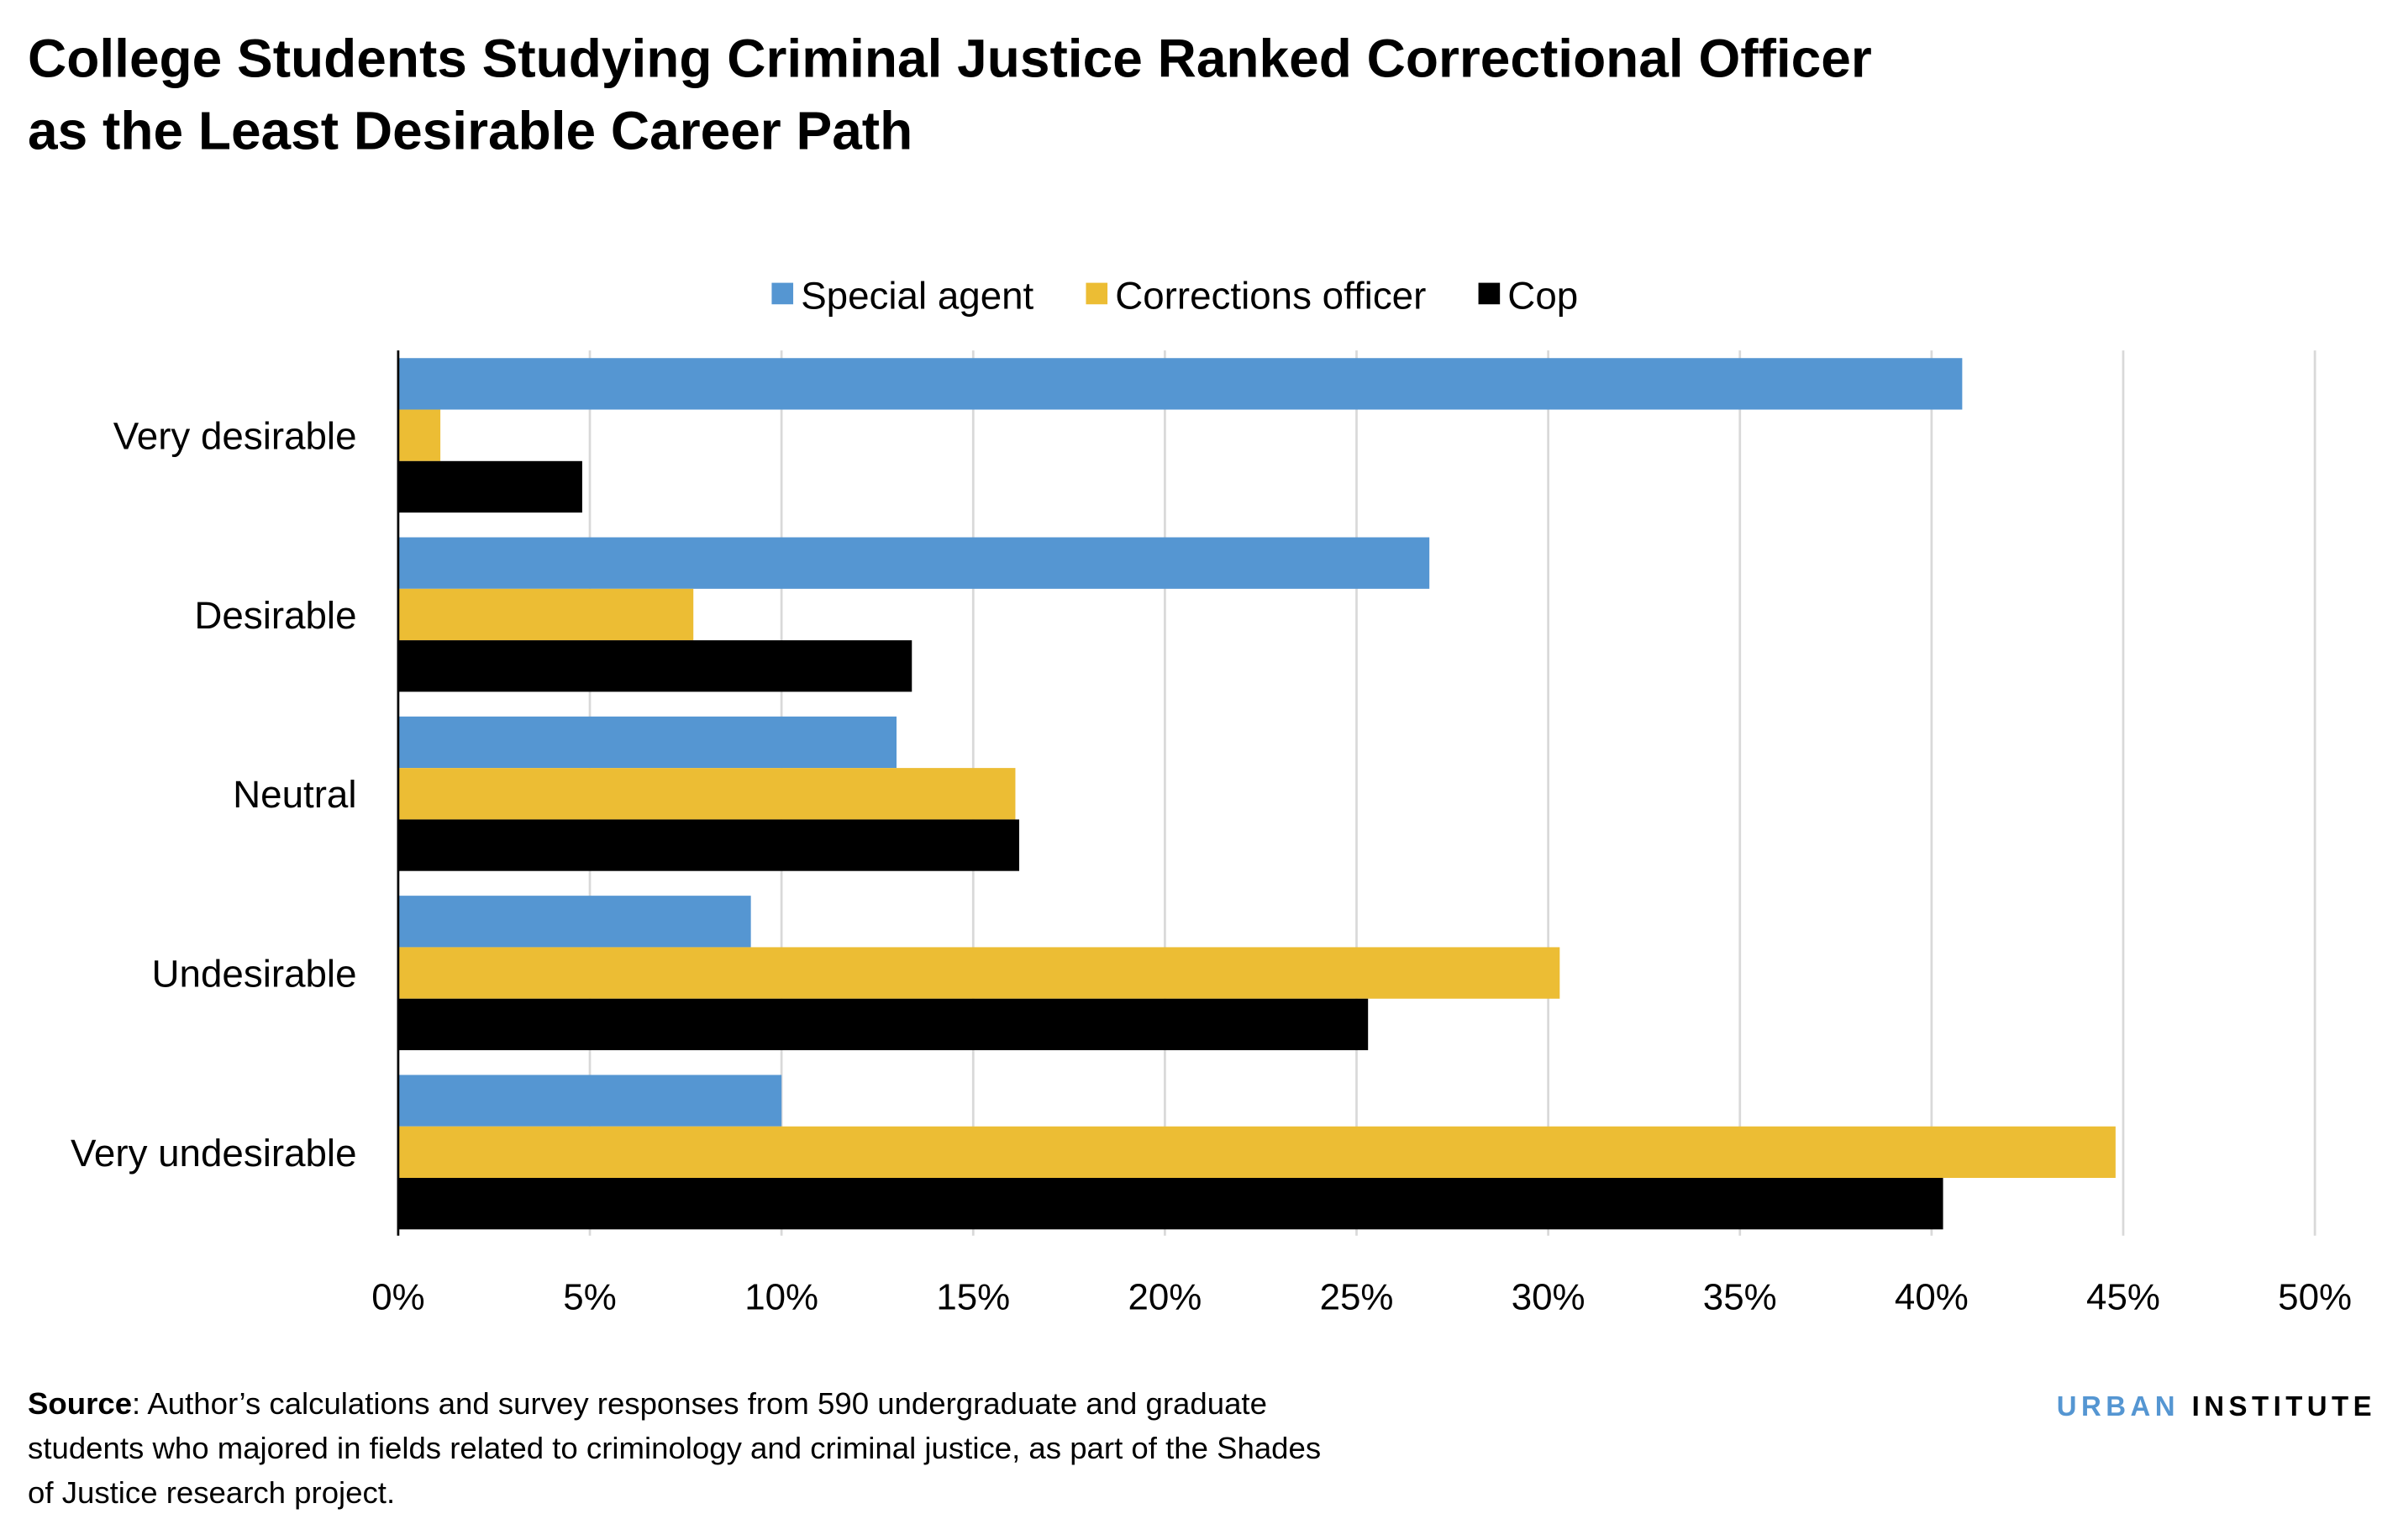  Describe the element at coordinates (2284, 1406) in the screenshot. I see `logo-part-2: INSTITUTE` at that location.